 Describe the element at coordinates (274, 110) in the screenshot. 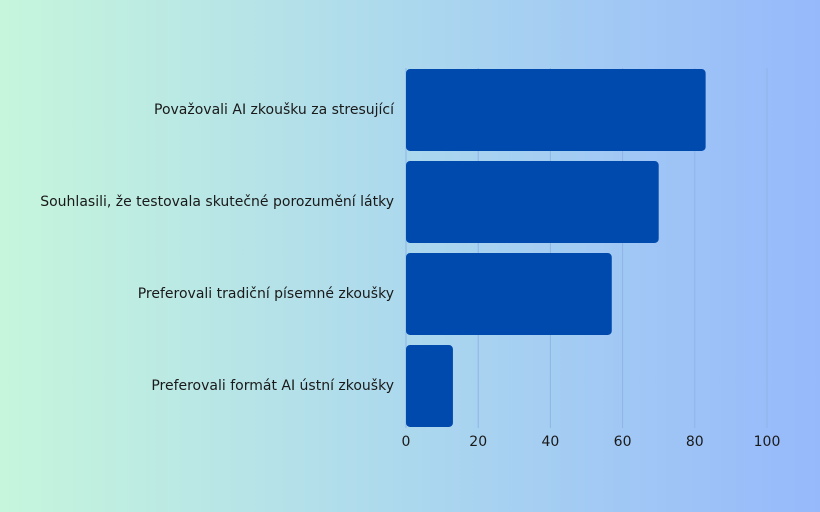

I see `y-tick-label: Považovali AI zkoušku za stresující` at that location.